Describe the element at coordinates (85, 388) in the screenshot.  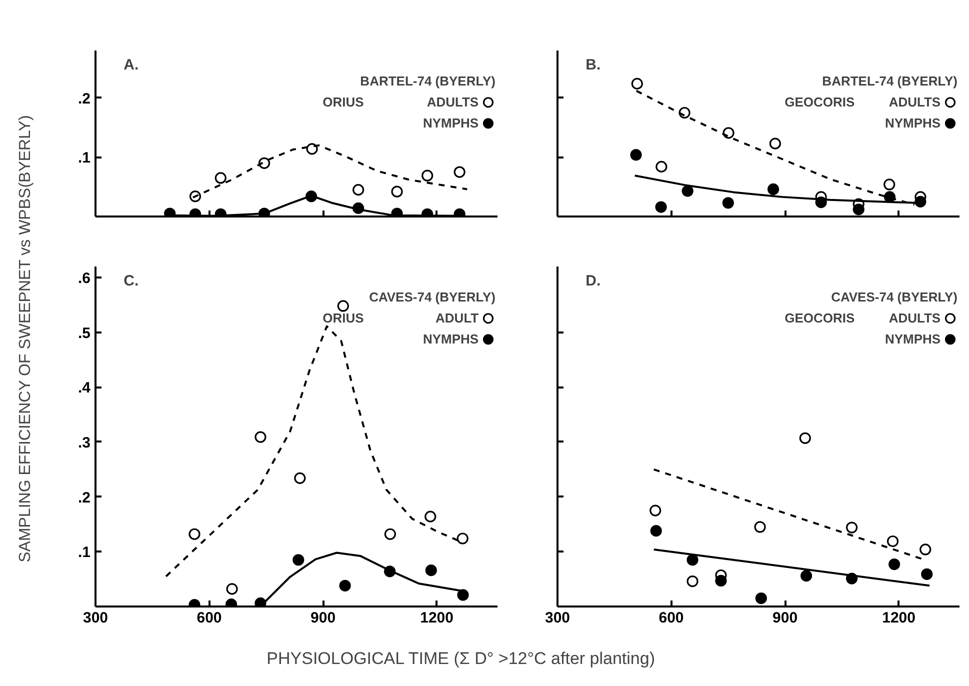
I see `y-tick-label: .4` at that location.